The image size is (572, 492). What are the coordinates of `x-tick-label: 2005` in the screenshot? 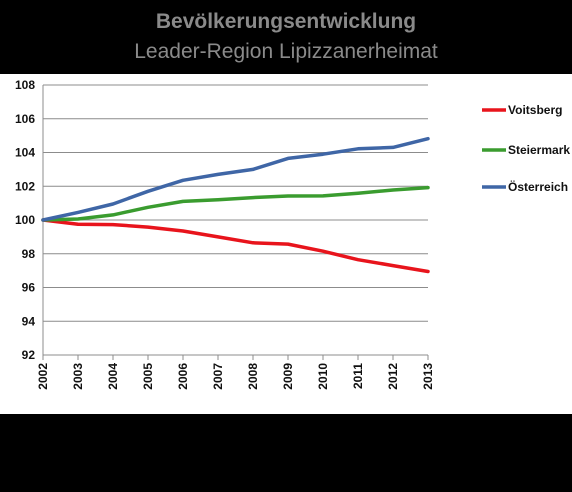 It's located at (148, 376).